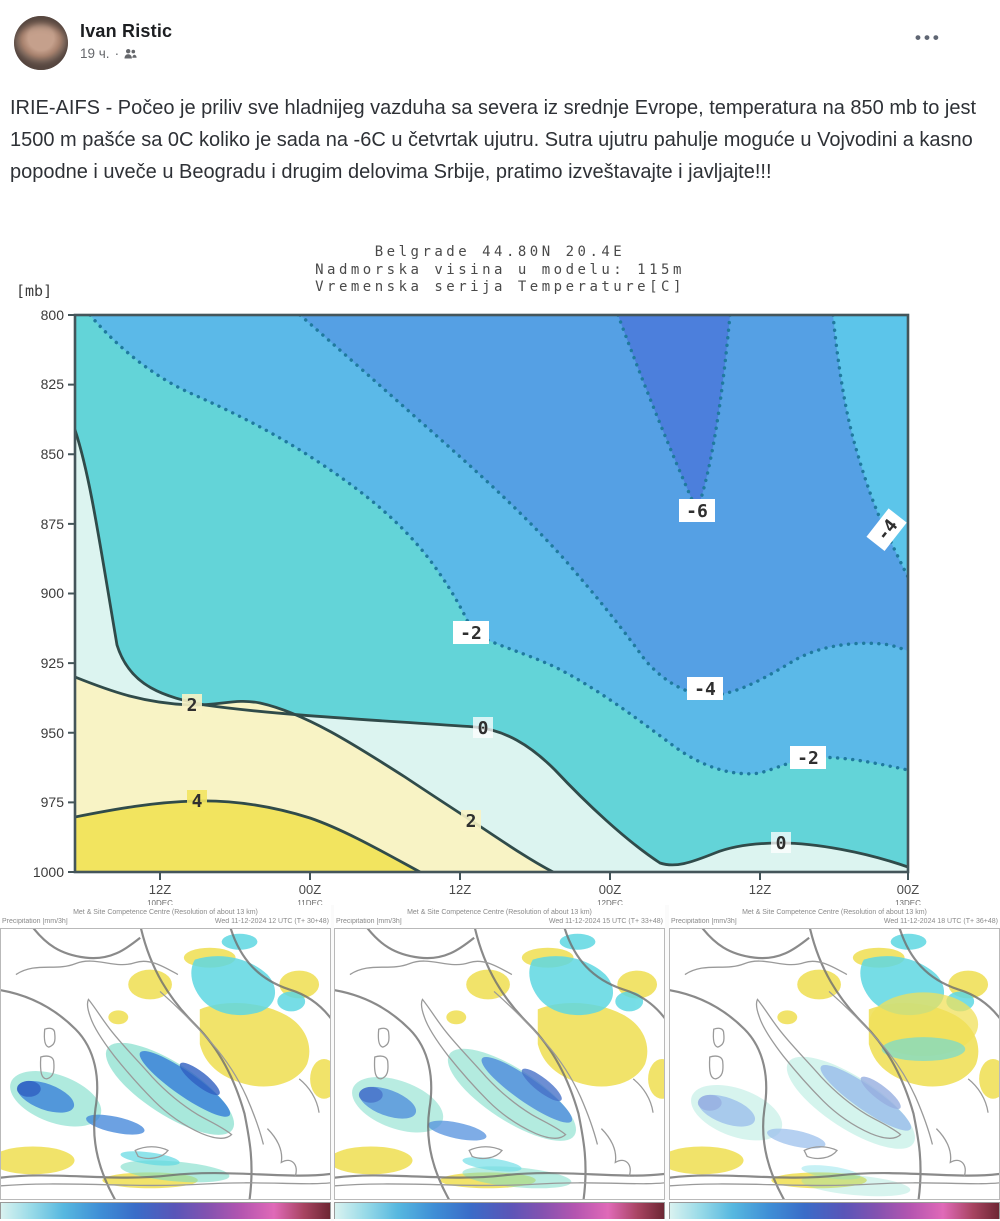 Image resolution: width=1000 pixels, height=1221 pixels. I want to click on chart-title-location: Belgrade 44.80N 20.4E, so click(500, 252).